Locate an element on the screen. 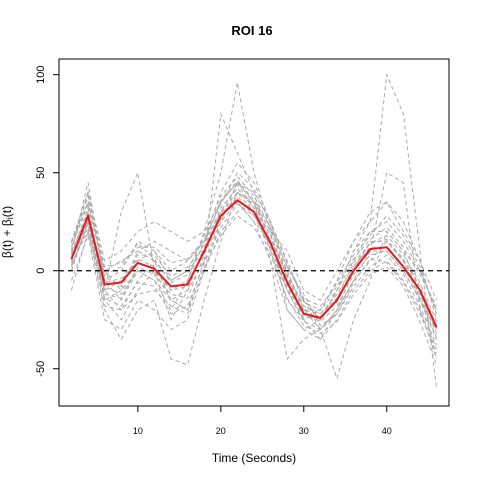  y-tick-label: 100 is located at coordinates (41, 75).